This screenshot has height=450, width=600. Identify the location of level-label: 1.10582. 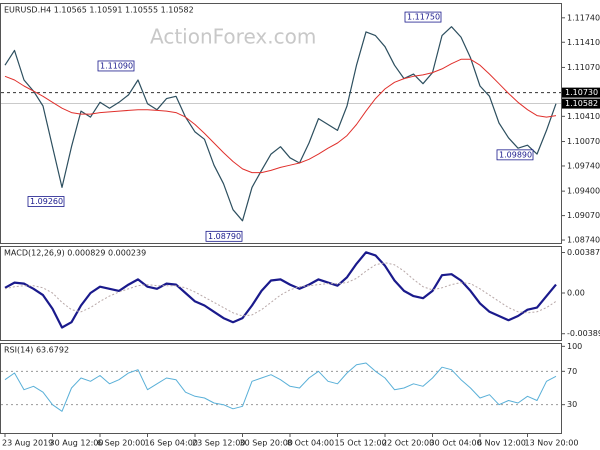
(581, 103).